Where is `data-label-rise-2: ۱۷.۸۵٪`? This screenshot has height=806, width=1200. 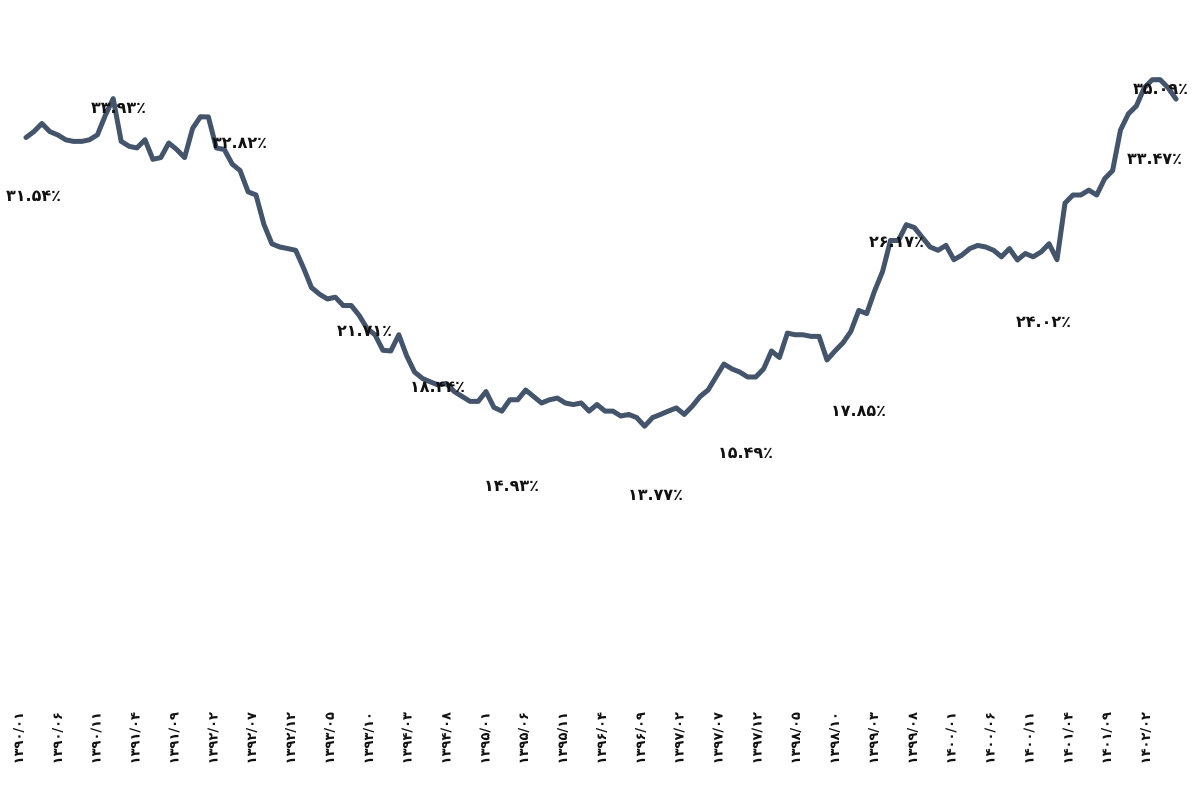 data-label-rise-2: ۱۷.۸۵٪ is located at coordinates (858, 410).